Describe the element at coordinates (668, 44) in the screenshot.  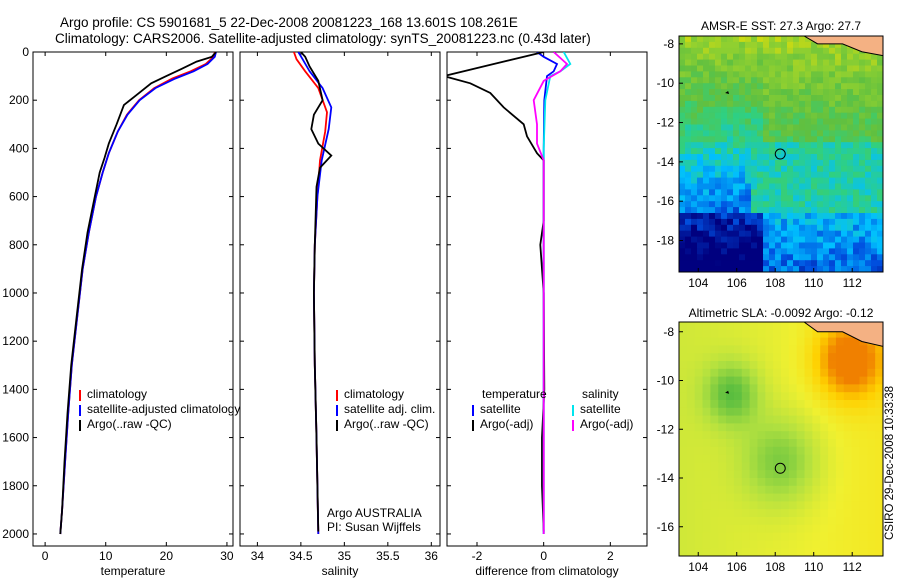
I see `map-y-tick-label: -8` at that location.